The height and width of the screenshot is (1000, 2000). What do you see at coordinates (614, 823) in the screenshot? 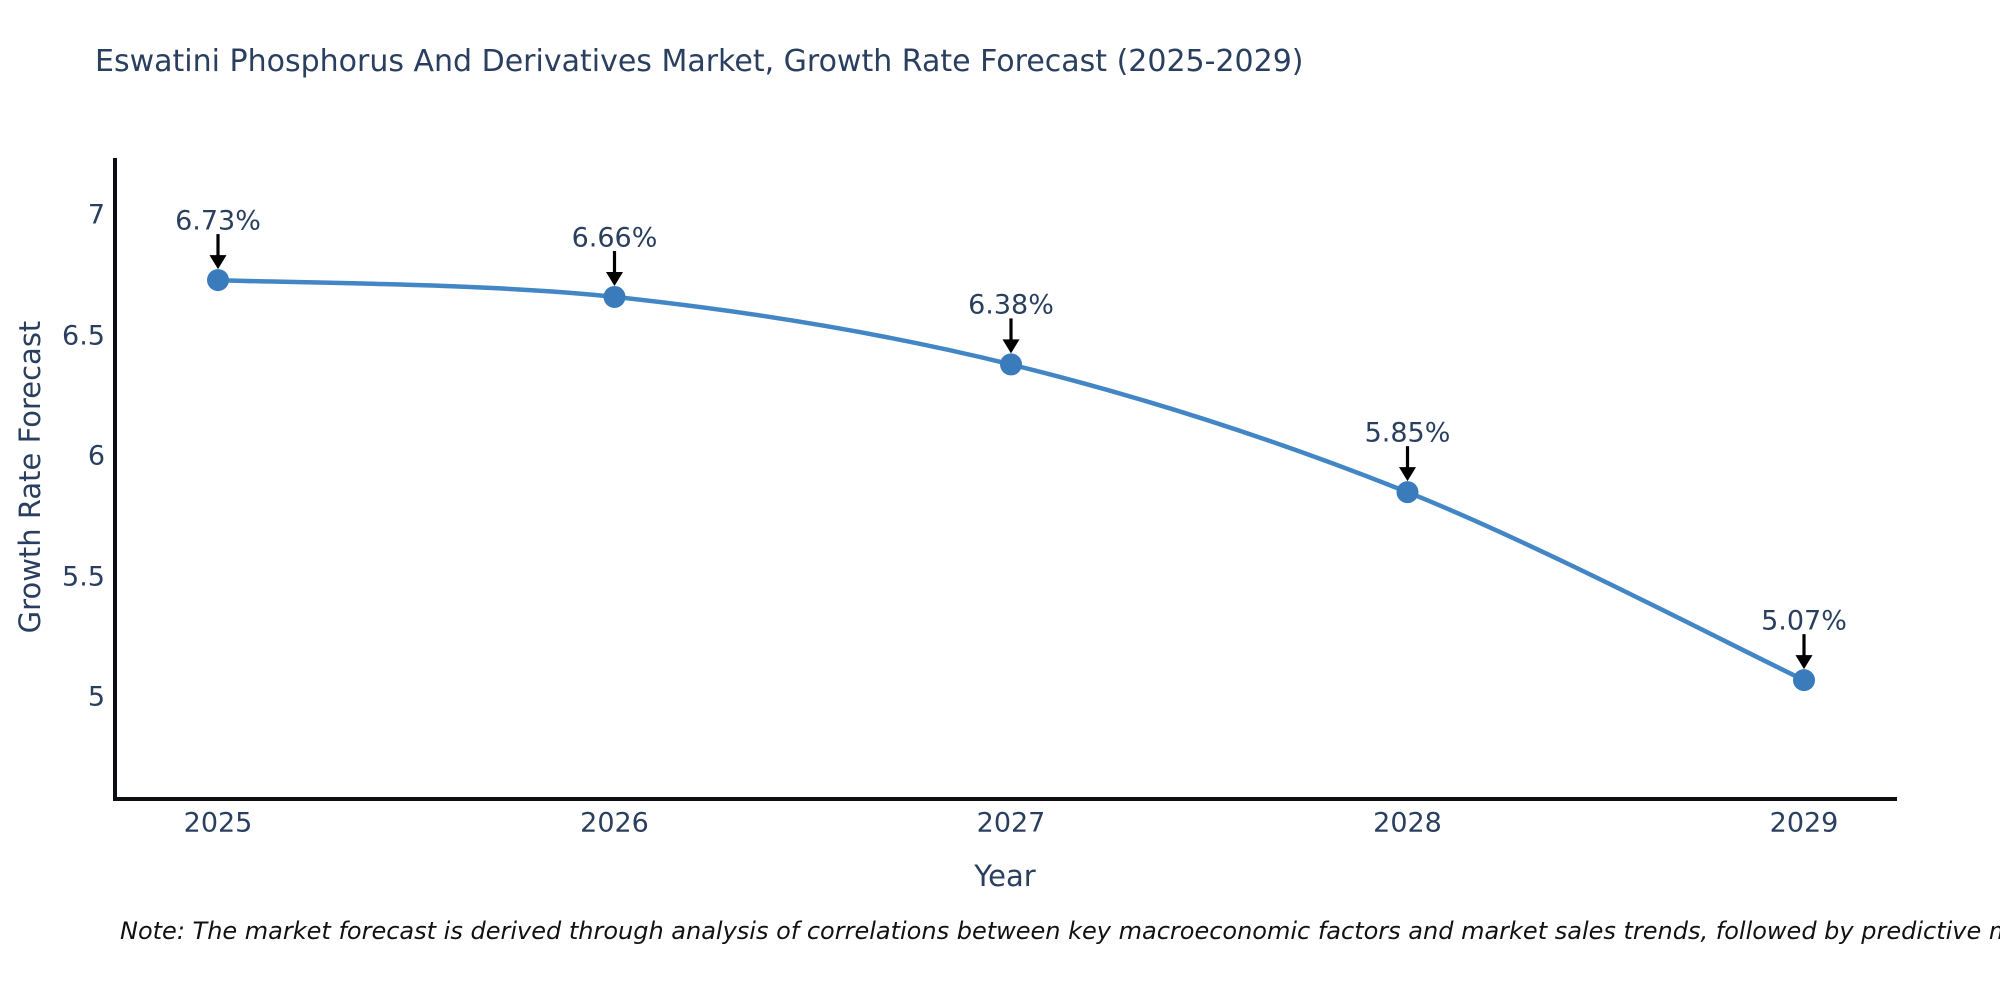
I see `x-tick-label: 2026` at bounding box center [614, 823].